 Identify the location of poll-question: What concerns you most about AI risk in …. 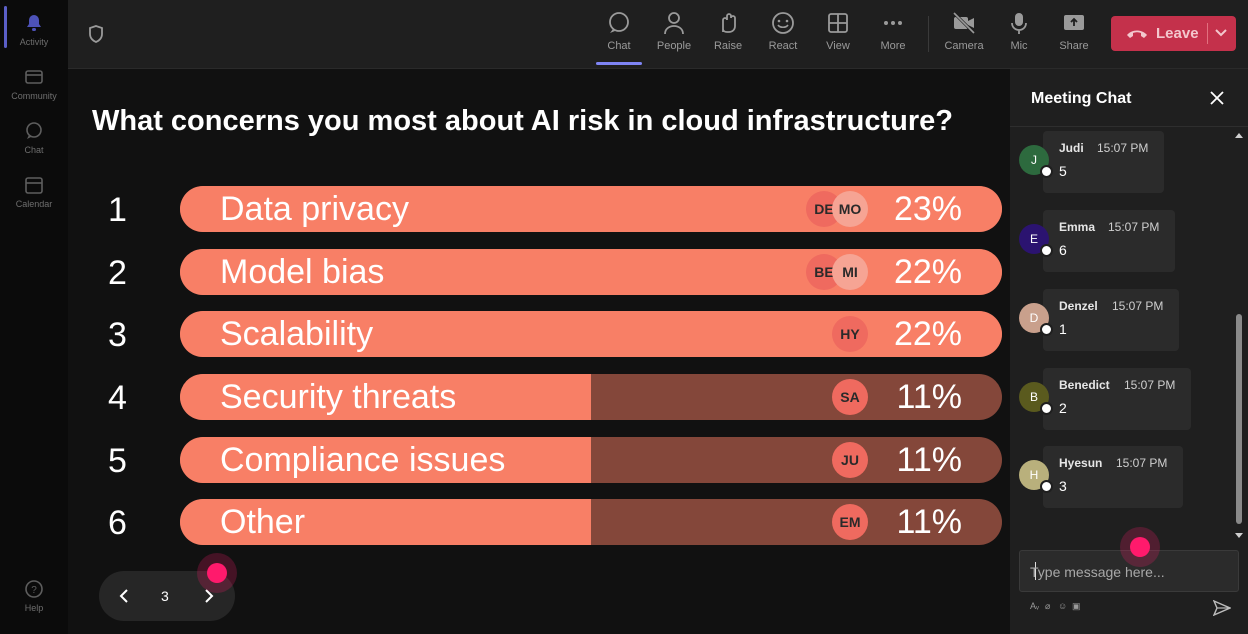
(522, 121).